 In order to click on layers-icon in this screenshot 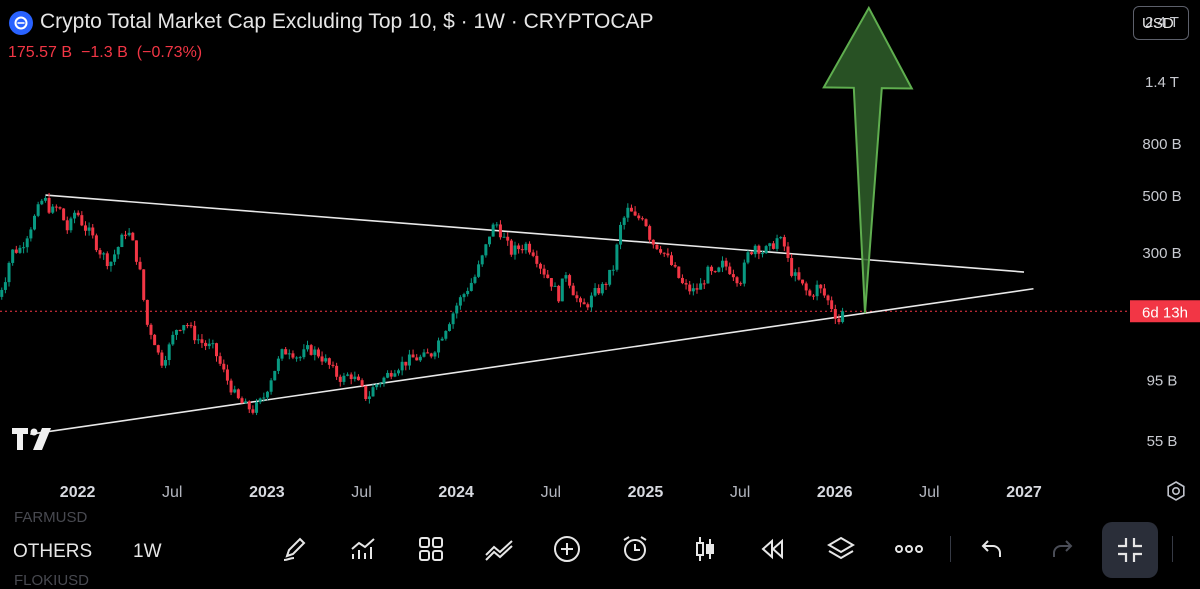, I will do `click(841, 549)`.